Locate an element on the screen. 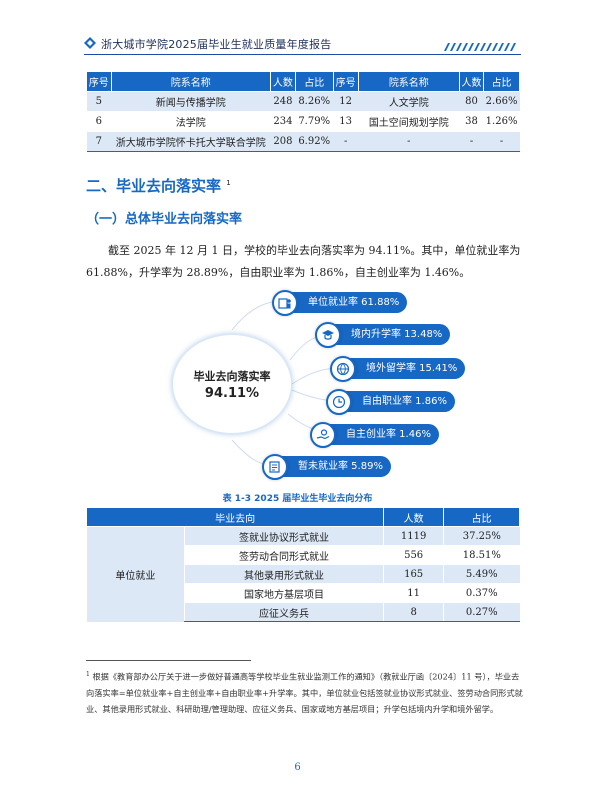  footnote-ref: 1 is located at coordinates (228, 183).